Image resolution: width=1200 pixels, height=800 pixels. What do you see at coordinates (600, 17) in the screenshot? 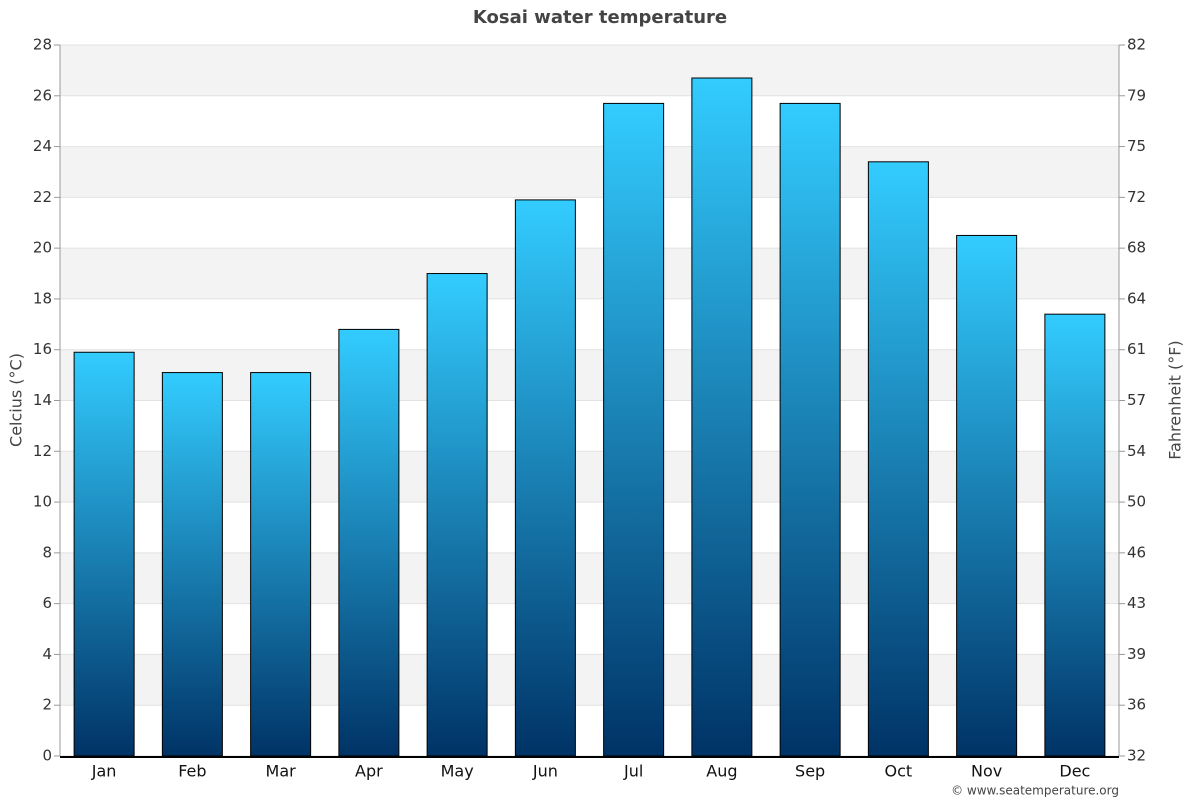
I see `chart-title: Kosai water temperature` at bounding box center [600, 17].